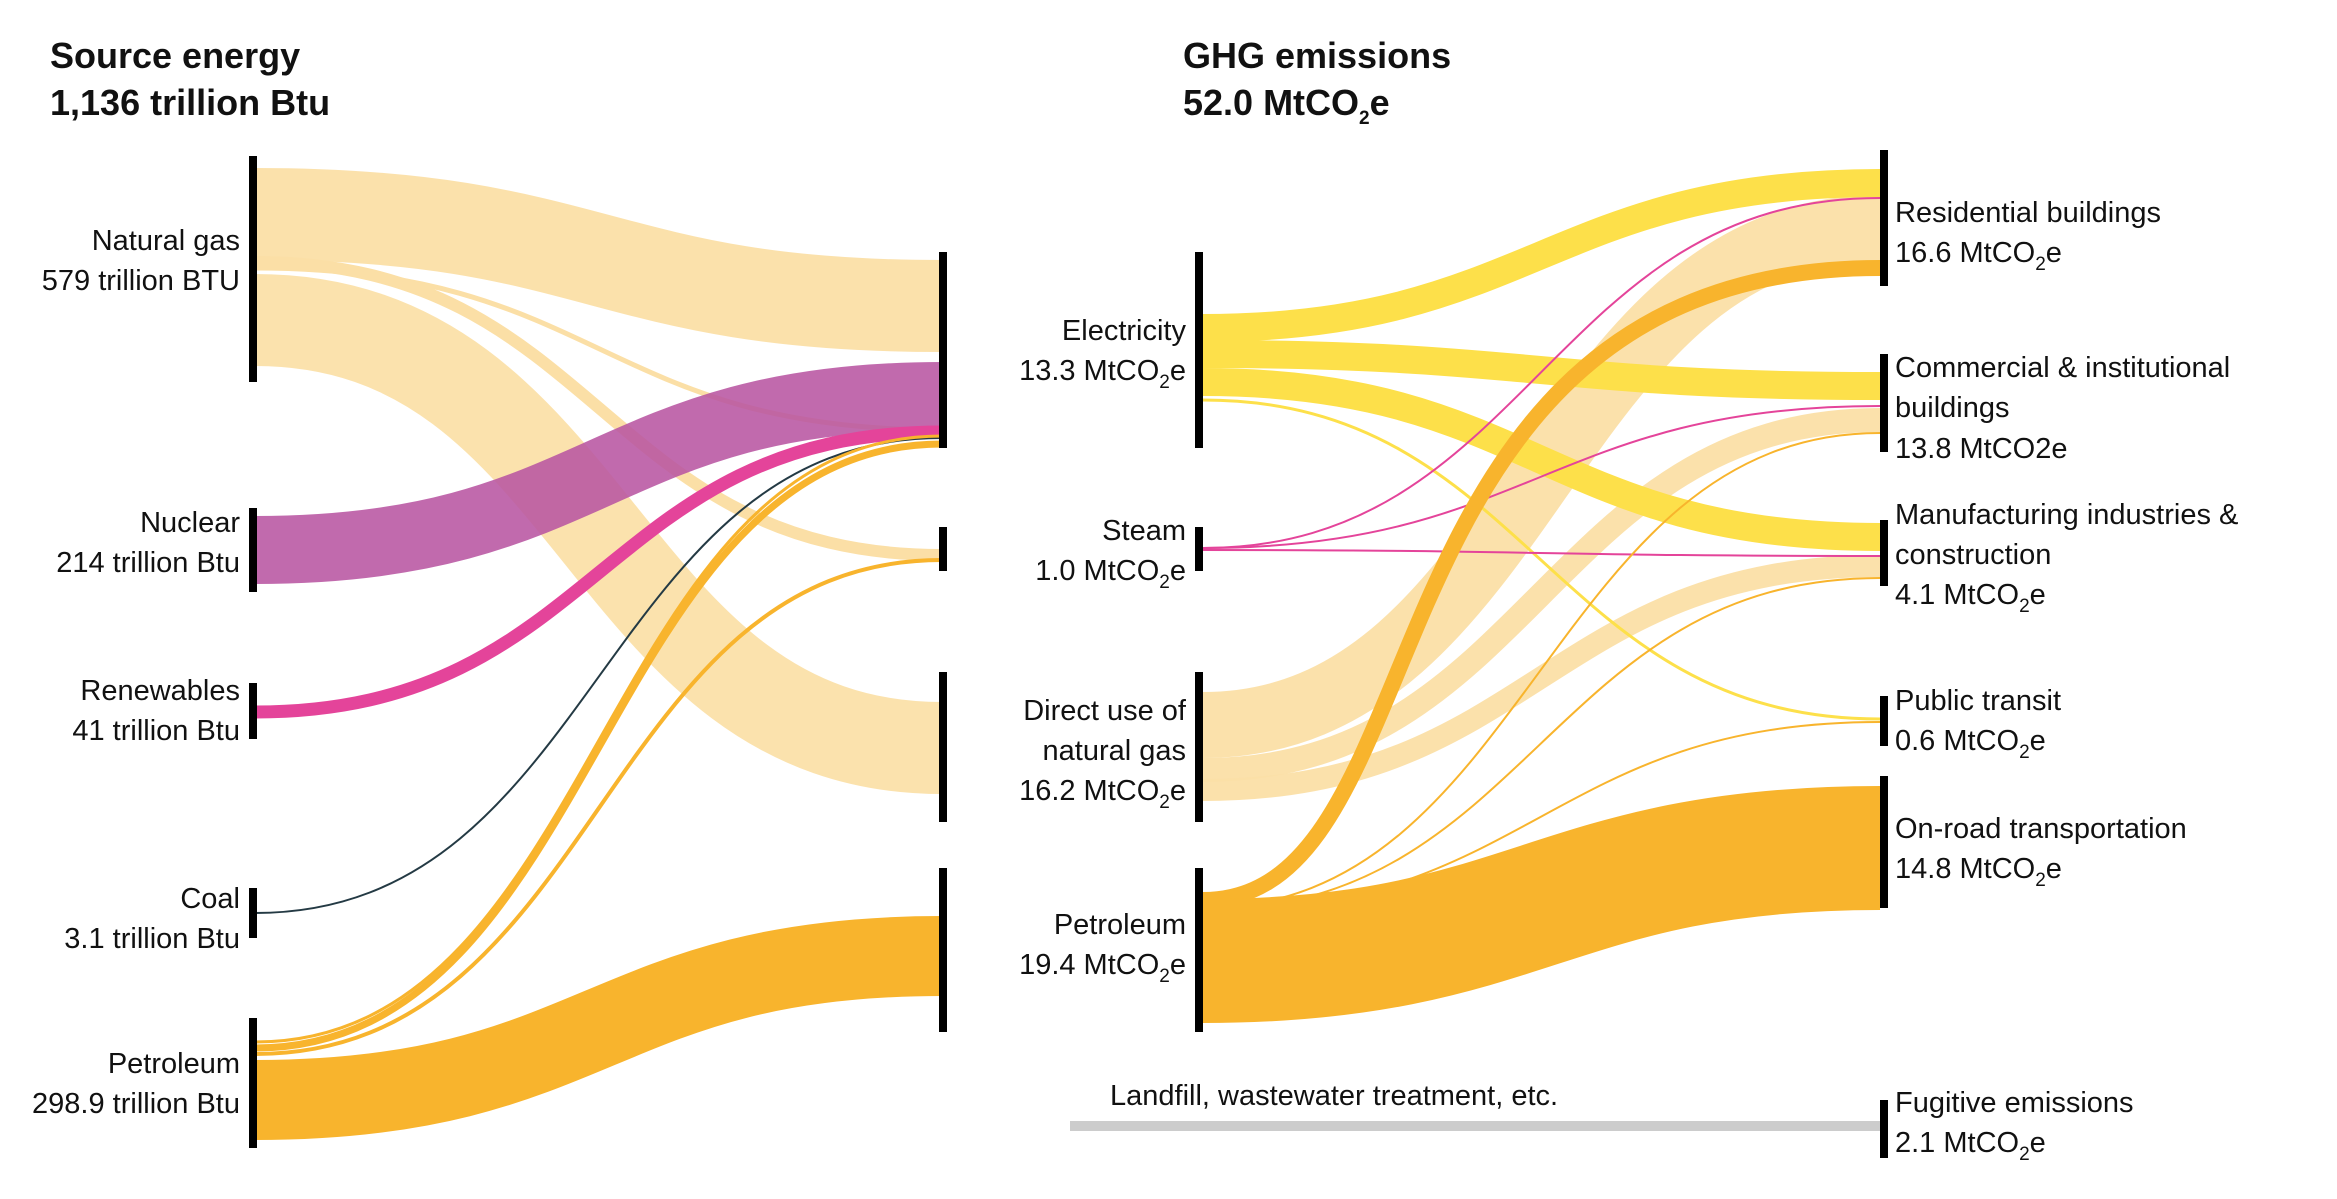  What do you see at coordinates (598, 1028) in the screenshot?
I see `flow-petroleum-petroleum` at bounding box center [598, 1028].